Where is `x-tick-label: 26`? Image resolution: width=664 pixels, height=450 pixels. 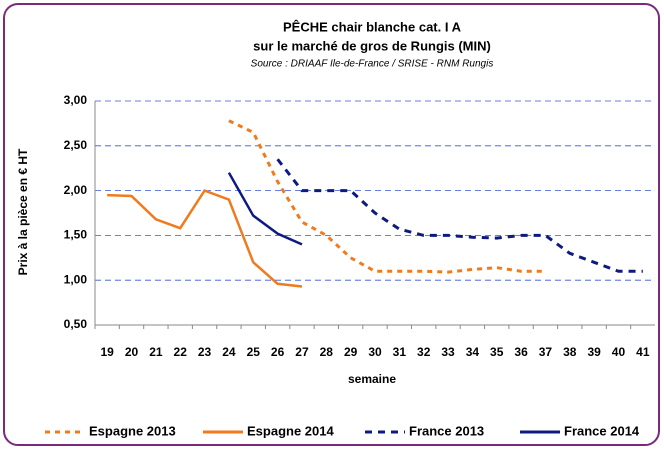
x-tick-label: 26 is located at coordinates (278, 352).